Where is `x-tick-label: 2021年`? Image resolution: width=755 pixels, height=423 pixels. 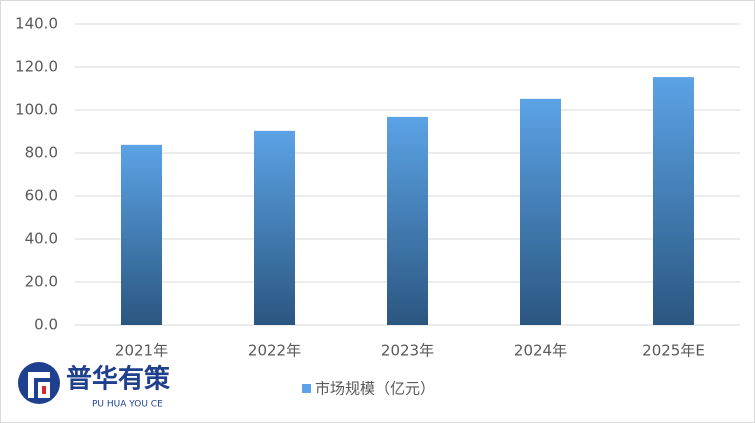 x-tick-label: 2021年 is located at coordinates (141, 351).